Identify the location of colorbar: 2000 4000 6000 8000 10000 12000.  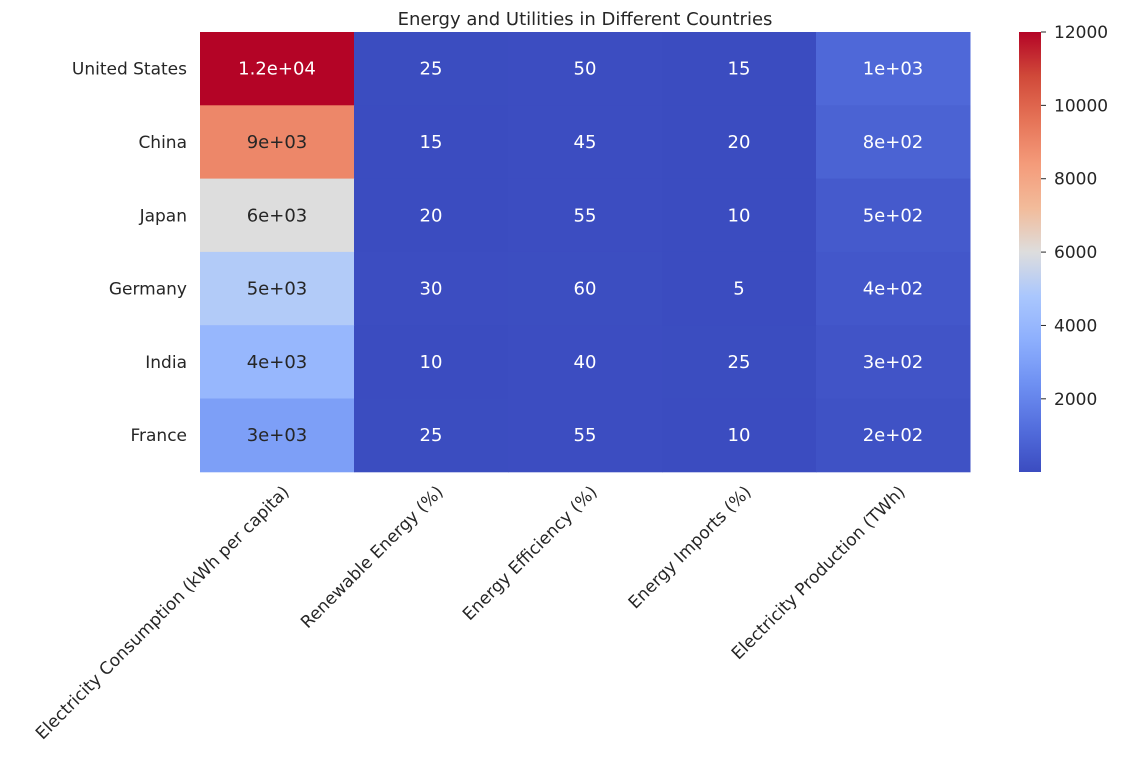
(1063, 247).